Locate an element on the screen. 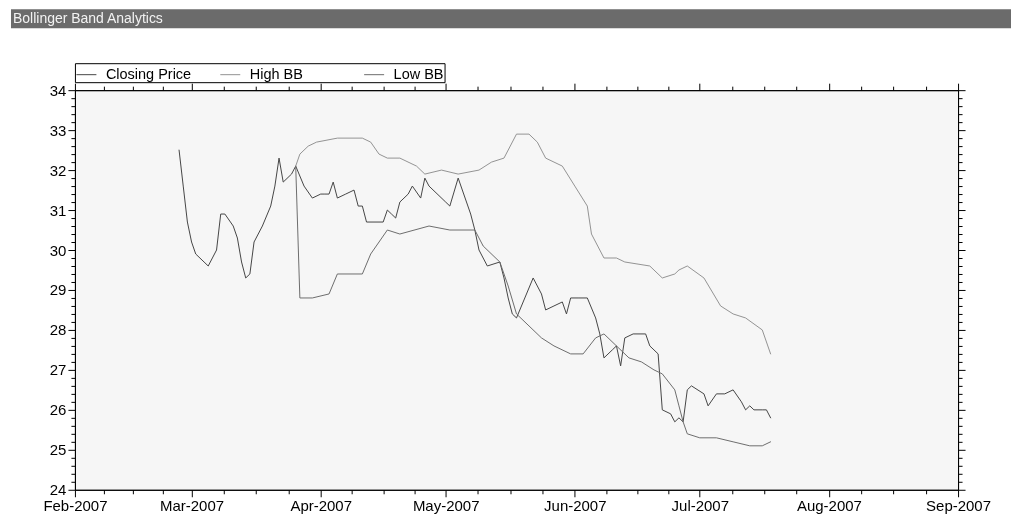 This screenshot has height=524, width=1011. y-tick-label: 33 is located at coordinates (58, 130).